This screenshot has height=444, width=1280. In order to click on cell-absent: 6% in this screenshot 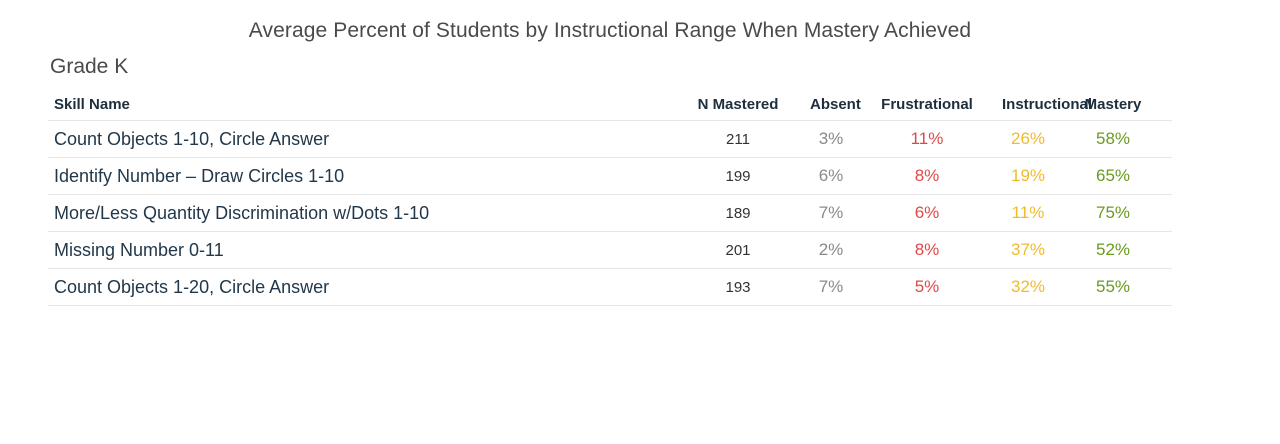, I will do `click(831, 176)`.